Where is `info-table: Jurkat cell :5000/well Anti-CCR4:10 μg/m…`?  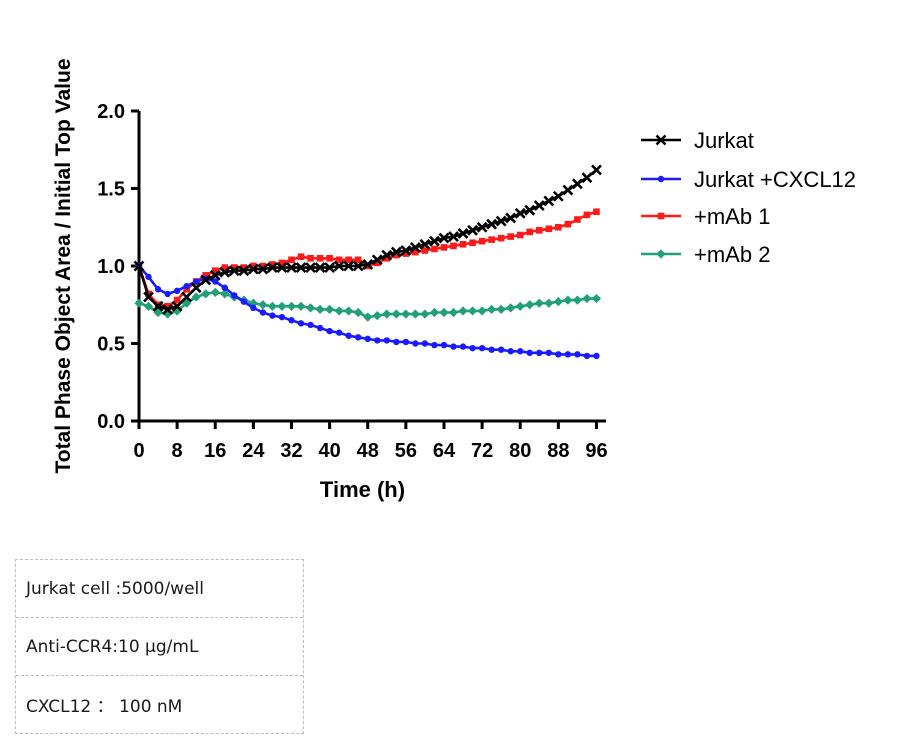
info-table: Jurkat cell :5000/well Anti-CCR4:10 μg/m… is located at coordinates (159, 646).